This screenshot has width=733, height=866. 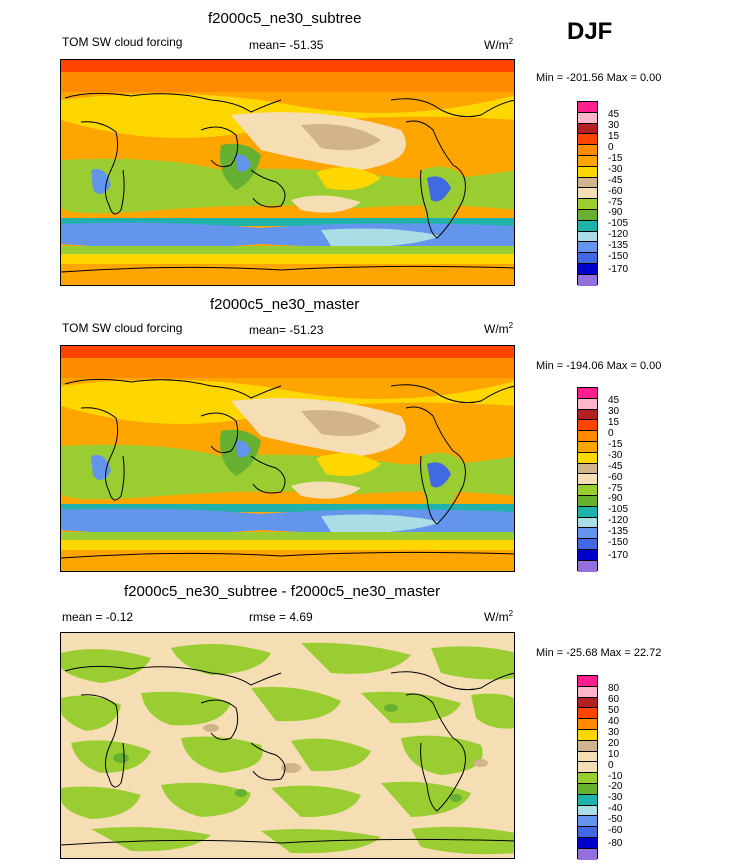 What do you see at coordinates (618, 542) in the screenshot?
I see `panel2-scale-label: -150` at bounding box center [618, 542].